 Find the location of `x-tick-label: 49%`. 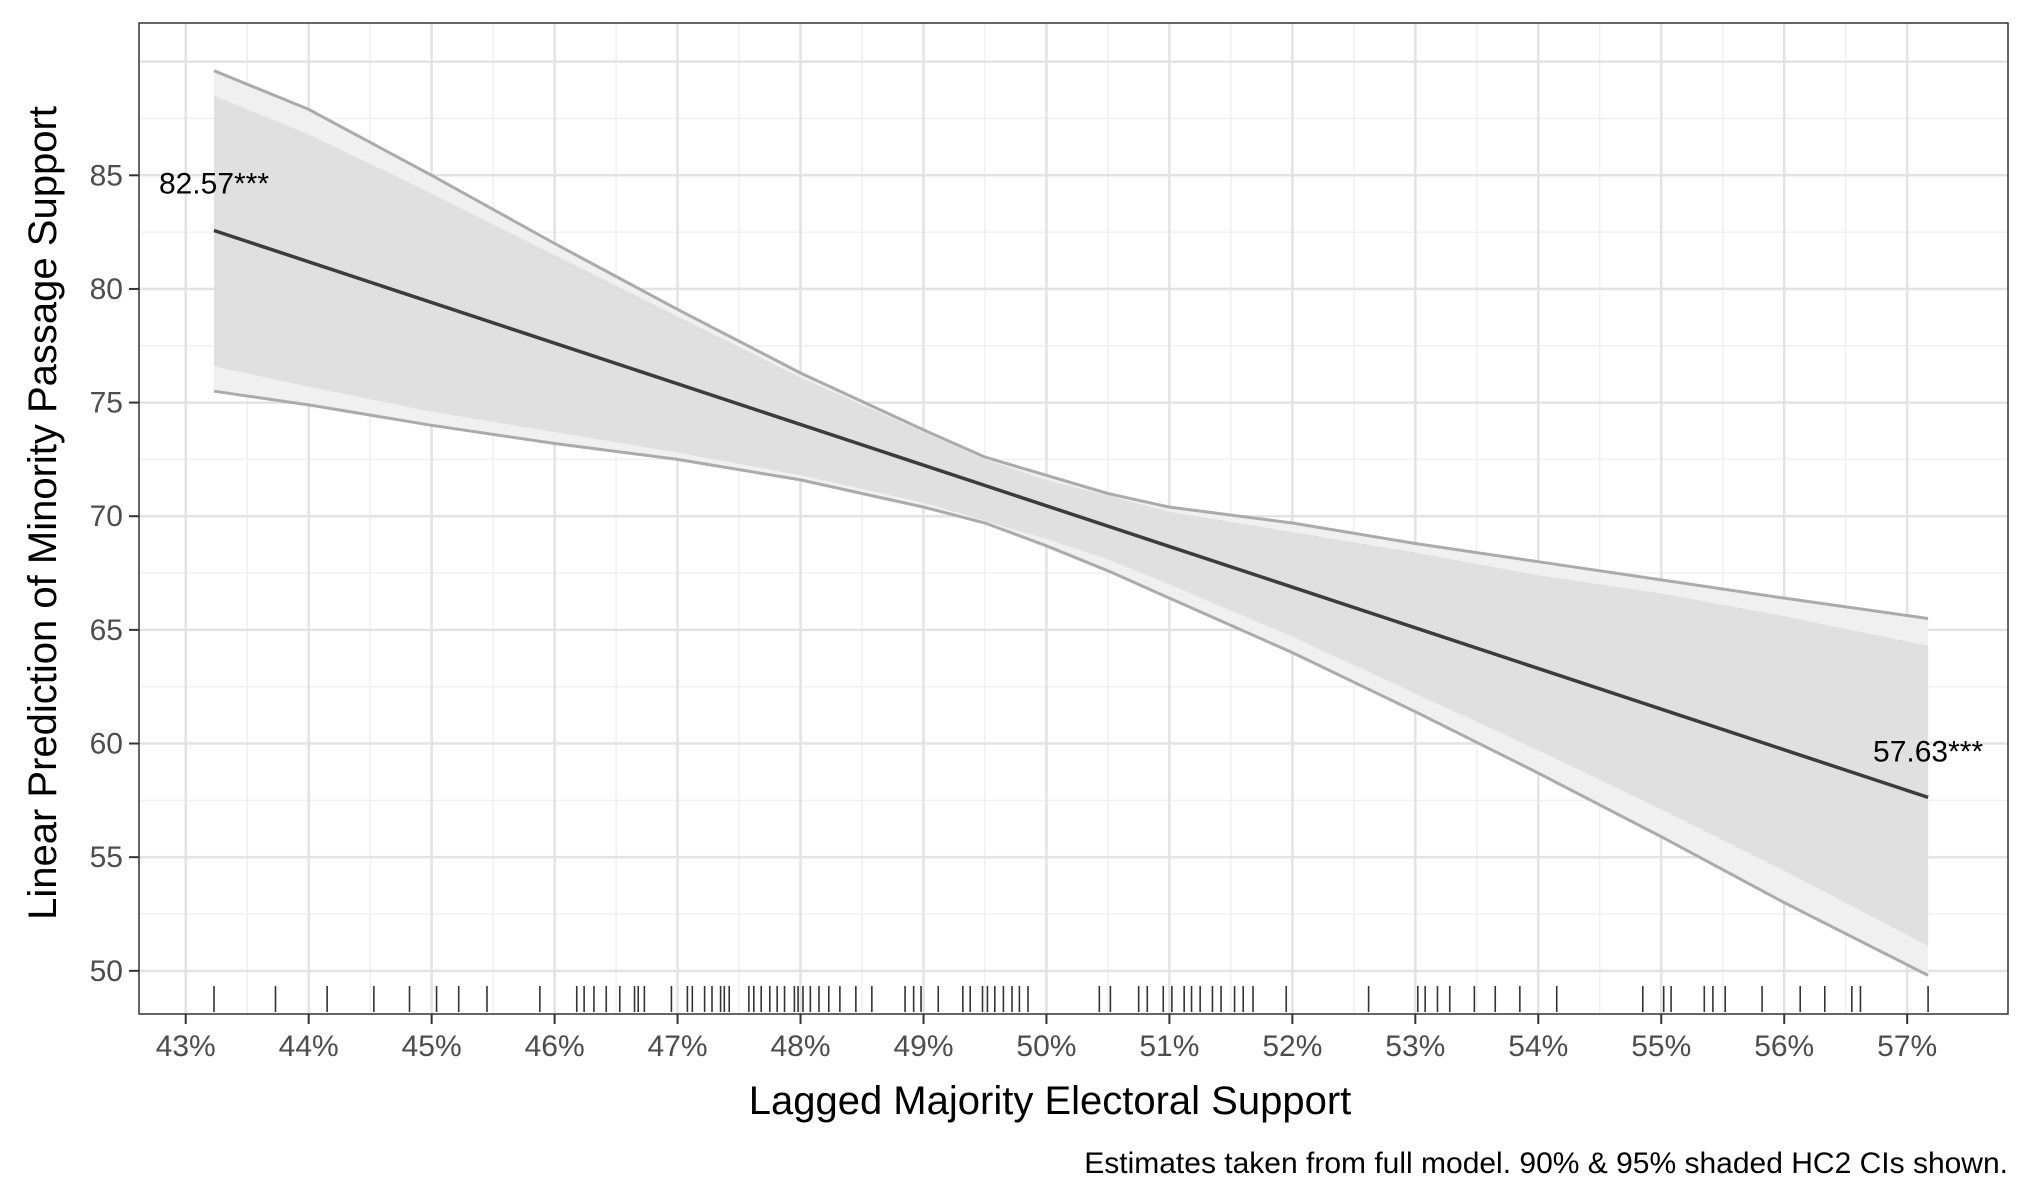

x-tick-label: 49% is located at coordinates (923, 1046).